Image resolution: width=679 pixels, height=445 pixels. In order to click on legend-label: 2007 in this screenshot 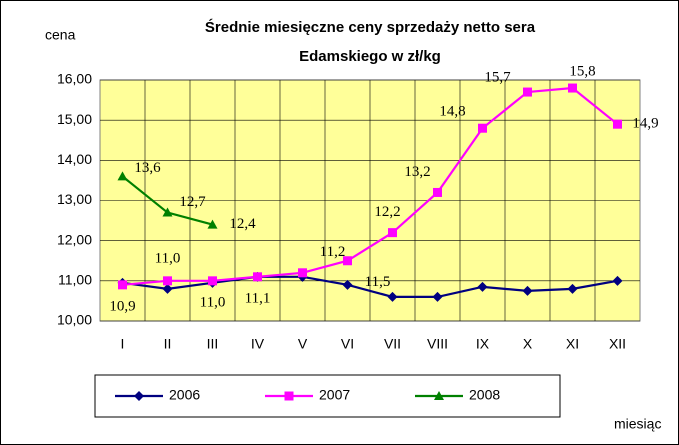, I will do `click(334, 395)`.